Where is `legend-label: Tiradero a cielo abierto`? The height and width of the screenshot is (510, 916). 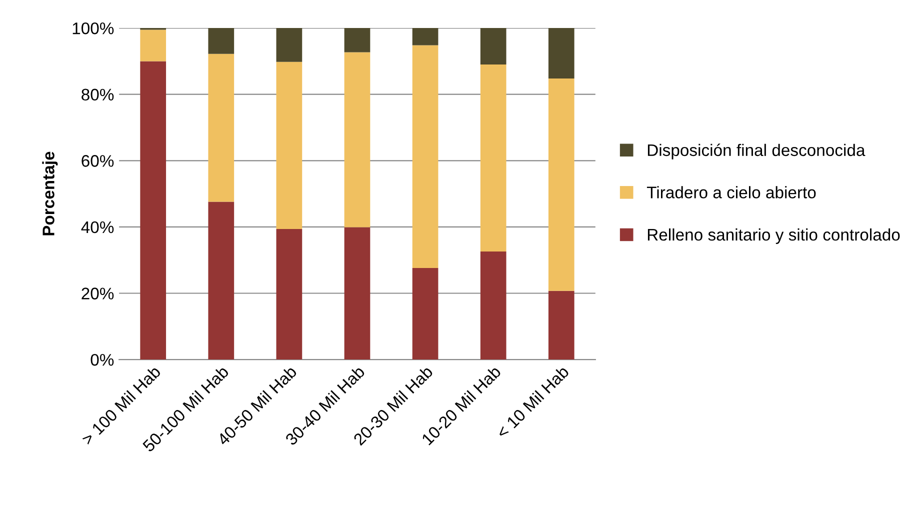
legend-label: Tiradero a cielo abierto is located at coordinates (731, 192).